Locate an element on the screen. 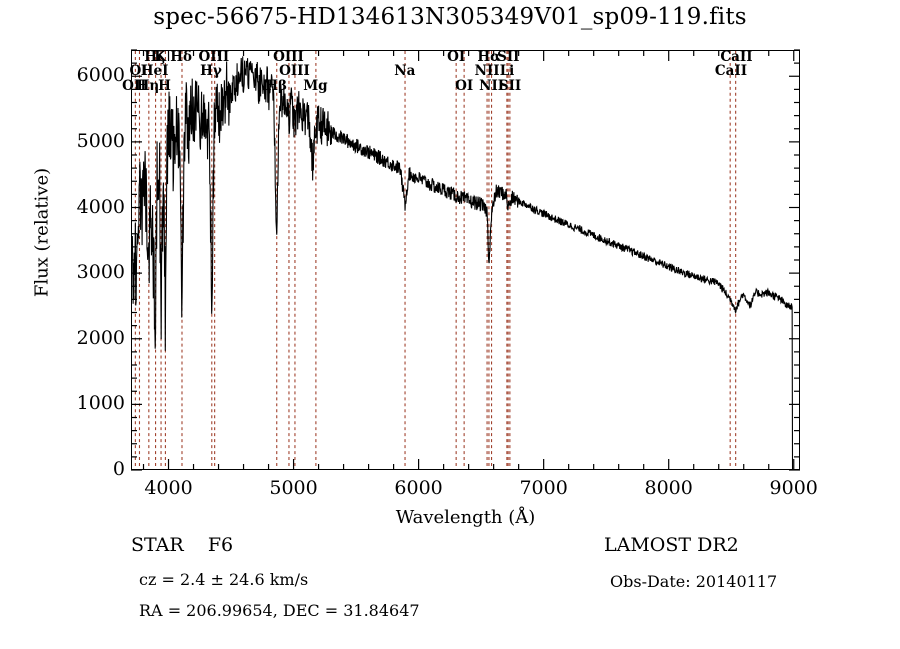 The height and width of the screenshot is (649, 900). y-tick-label: 1000 is located at coordinates (100, 403).